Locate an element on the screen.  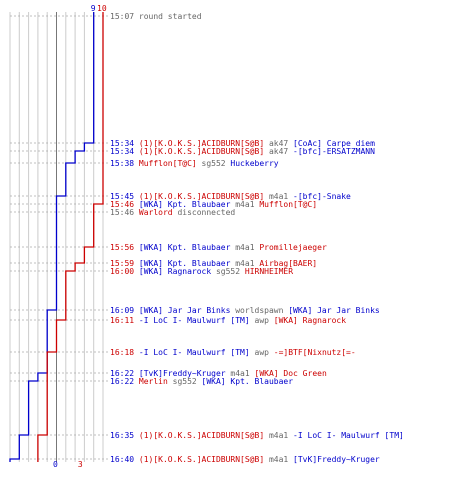
event-text-part: [WKA] Doc Green is located at coordinates (291, 373).